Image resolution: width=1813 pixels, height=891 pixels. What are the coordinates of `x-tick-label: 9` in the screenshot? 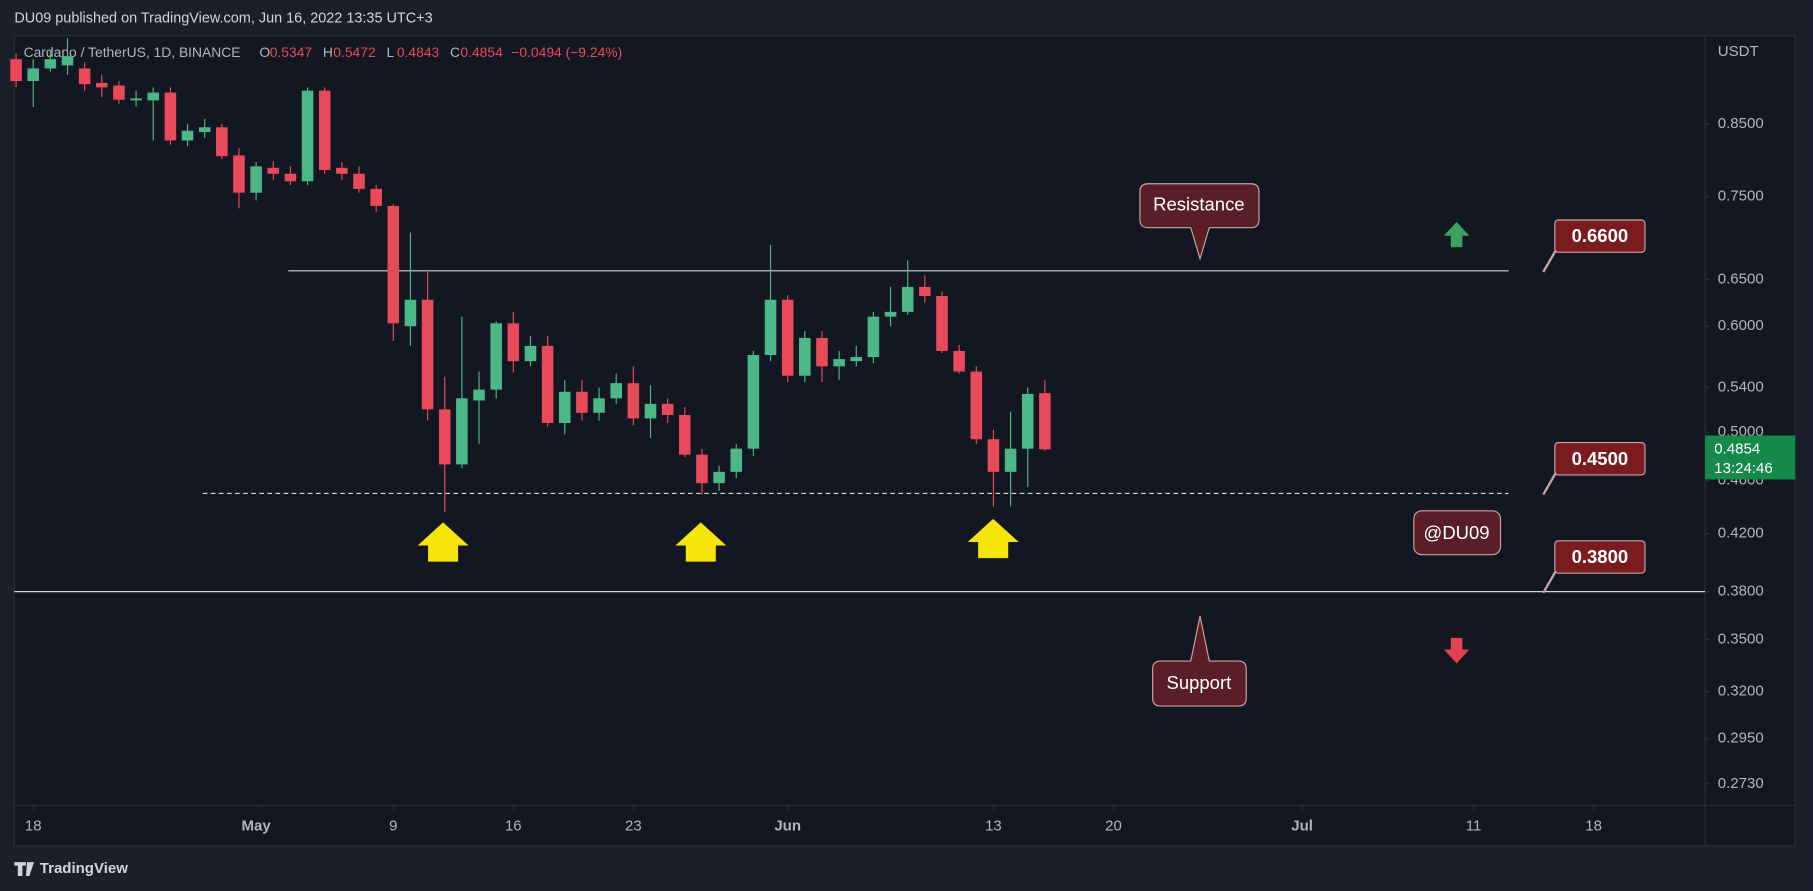 It's located at (393, 825).